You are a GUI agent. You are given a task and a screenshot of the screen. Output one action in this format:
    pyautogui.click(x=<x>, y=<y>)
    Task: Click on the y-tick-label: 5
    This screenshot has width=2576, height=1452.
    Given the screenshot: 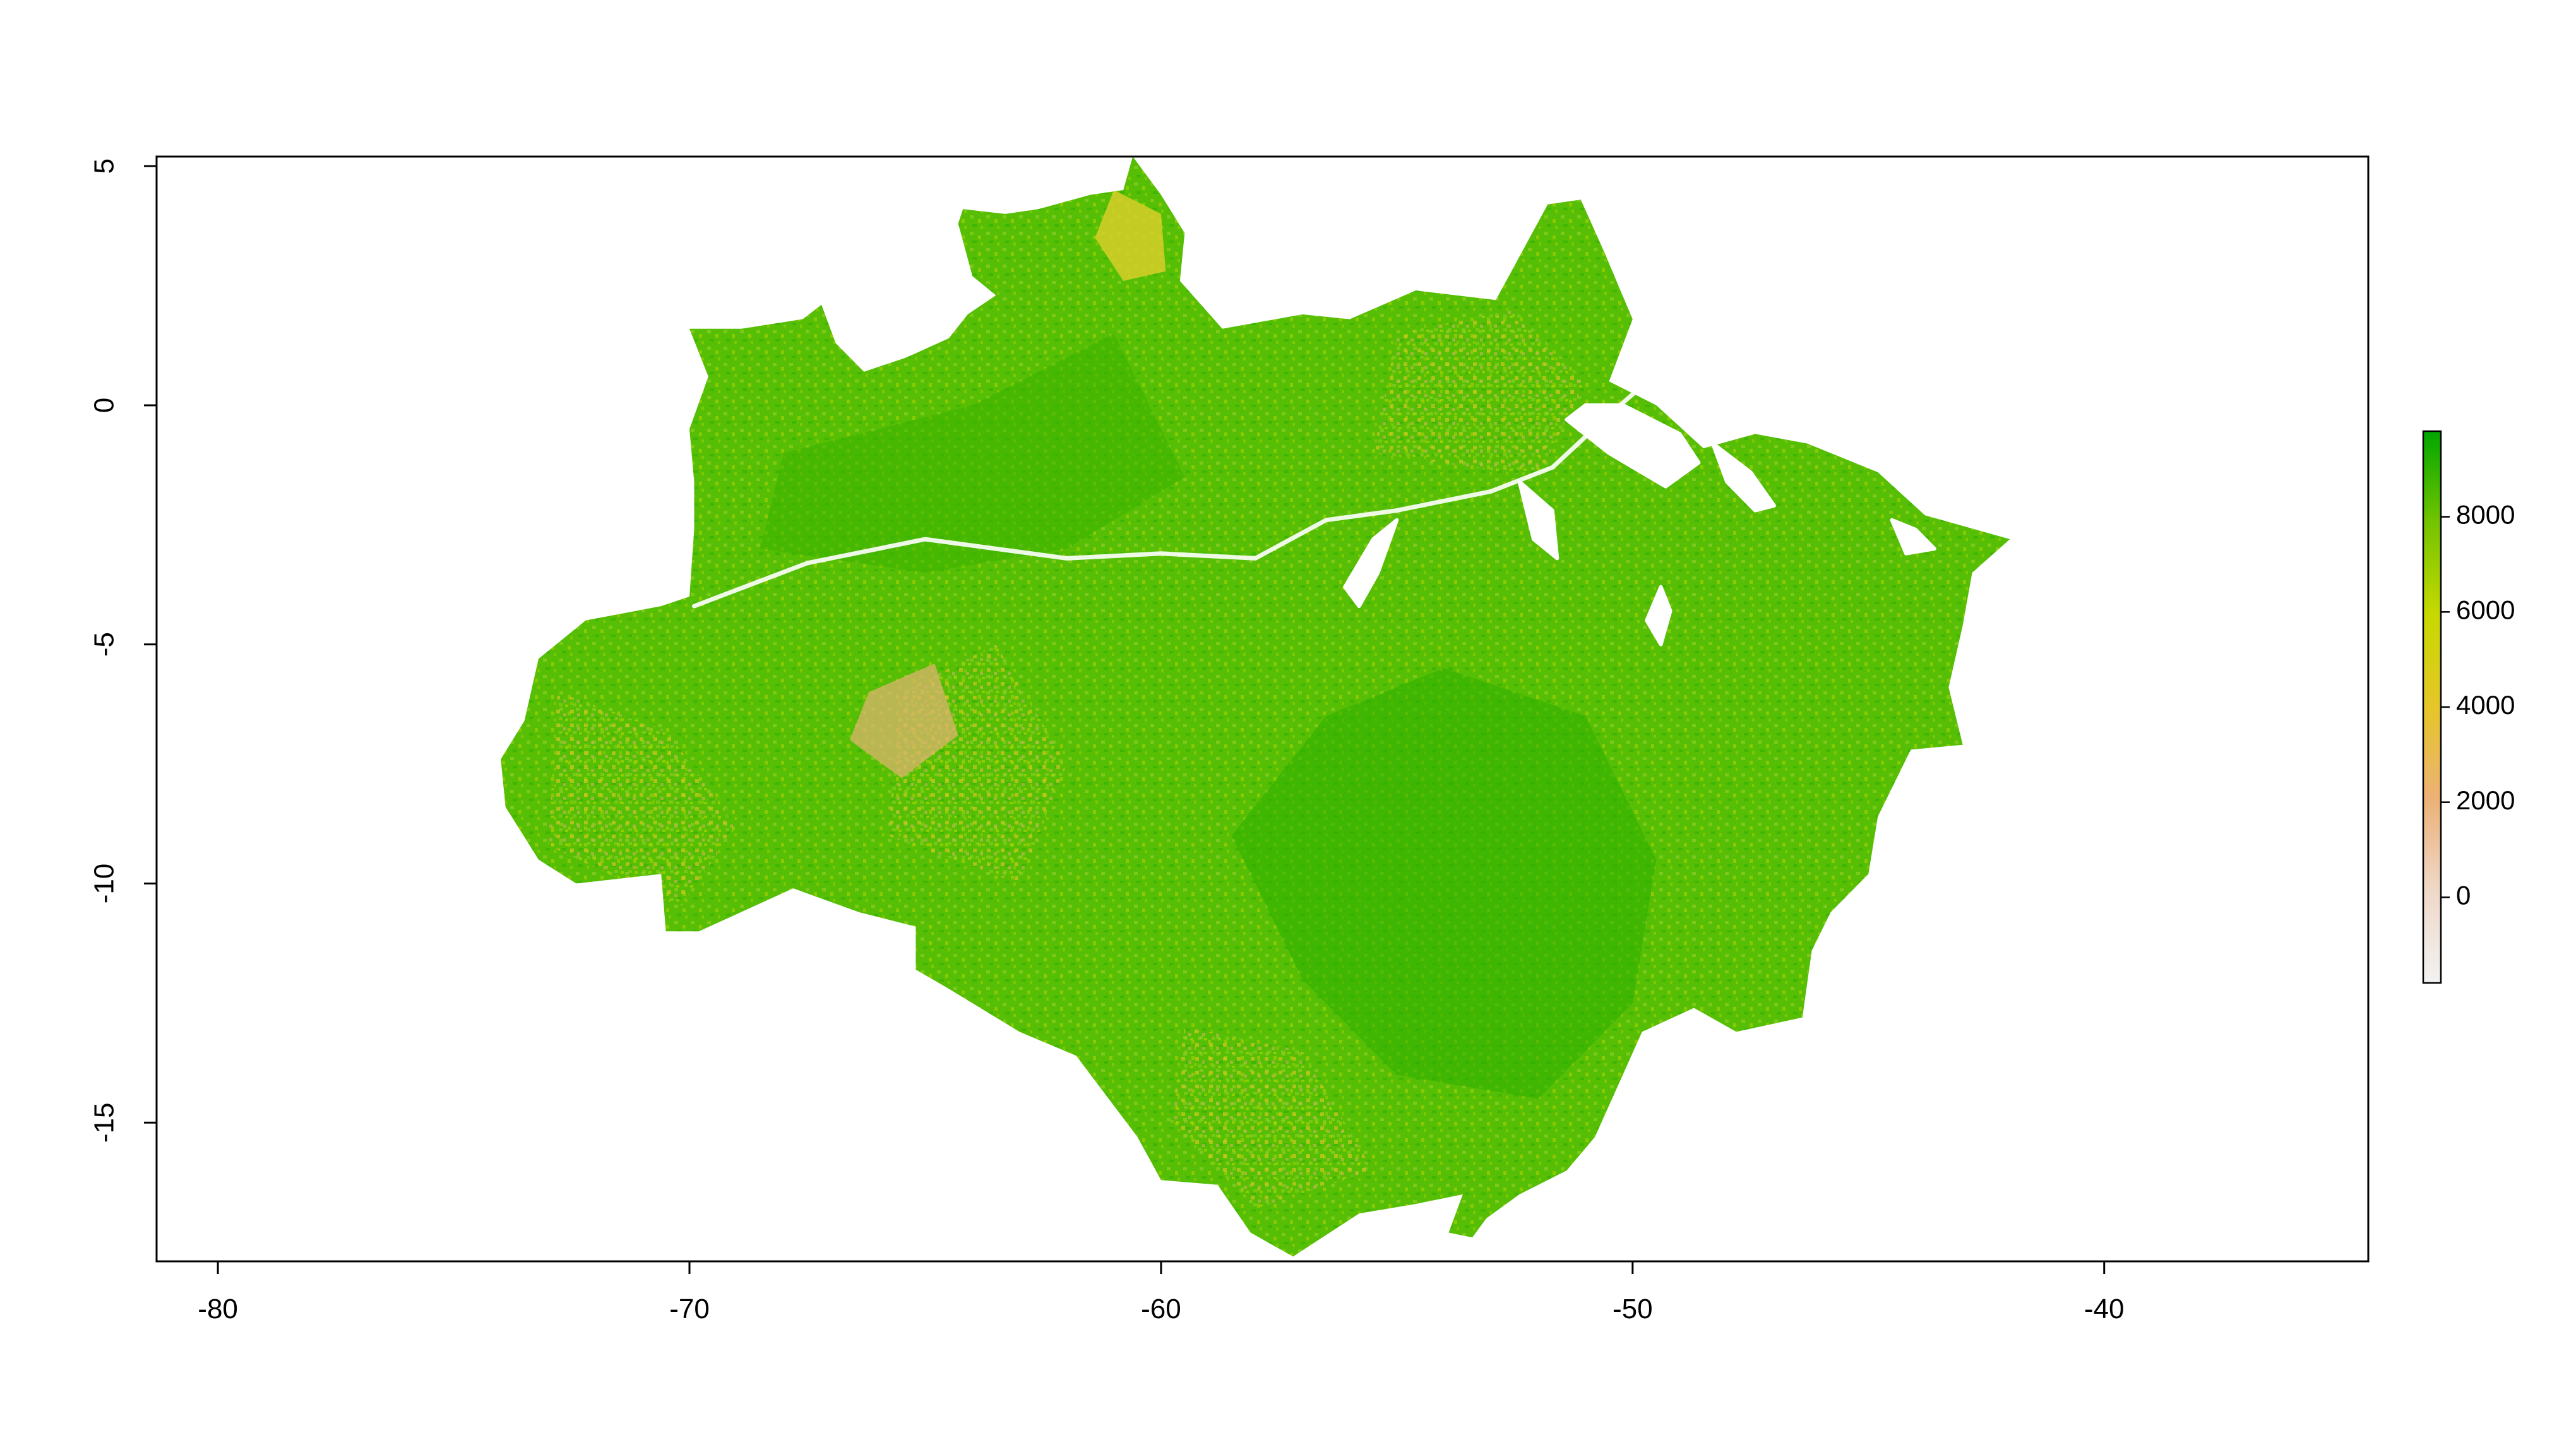 What is the action you would take?
    pyautogui.click(x=104, y=166)
    